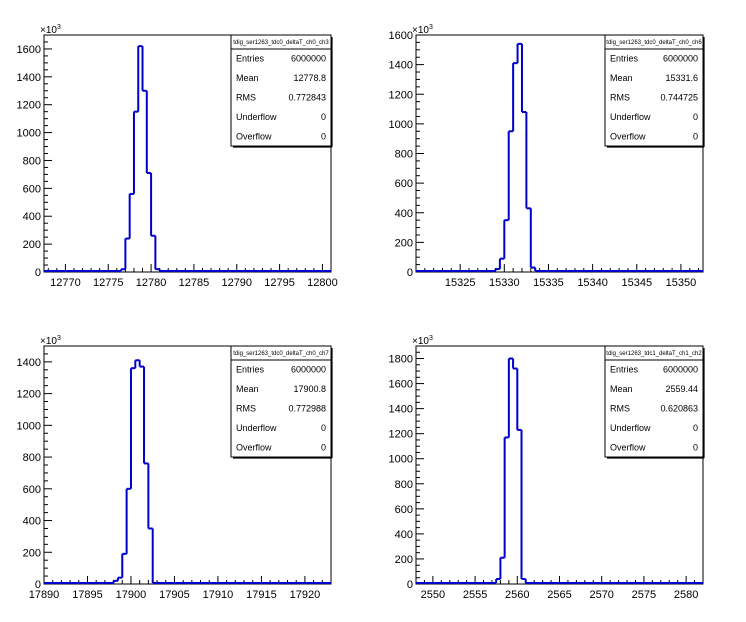  Describe the element at coordinates (559, 595) in the screenshot. I see `x-tick-label: 2565` at that location.